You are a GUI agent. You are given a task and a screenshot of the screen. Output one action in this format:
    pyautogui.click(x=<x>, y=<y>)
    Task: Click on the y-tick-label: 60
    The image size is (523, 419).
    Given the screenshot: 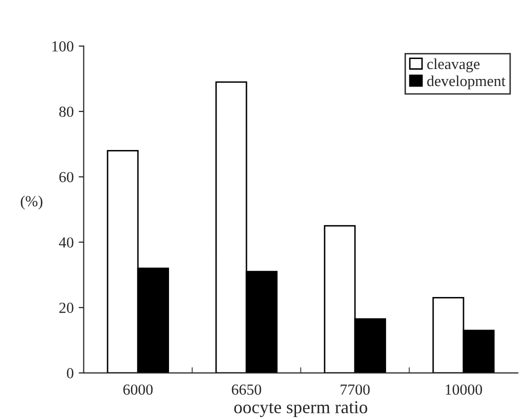 What is the action you would take?
    pyautogui.click(x=66, y=177)
    